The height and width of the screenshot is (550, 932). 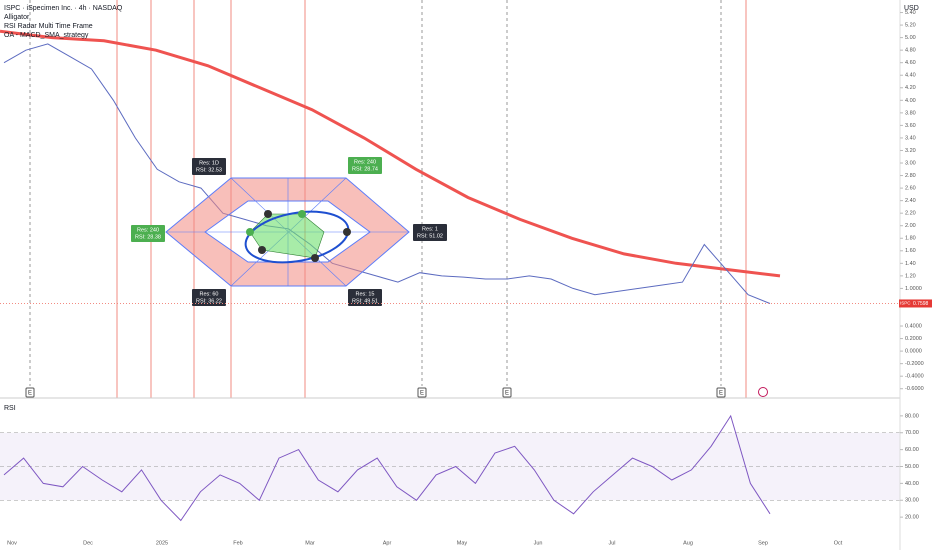 What do you see at coordinates (912, 518) in the screenshot?
I see `rsi-tick-label: 20.00` at bounding box center [912, 518].